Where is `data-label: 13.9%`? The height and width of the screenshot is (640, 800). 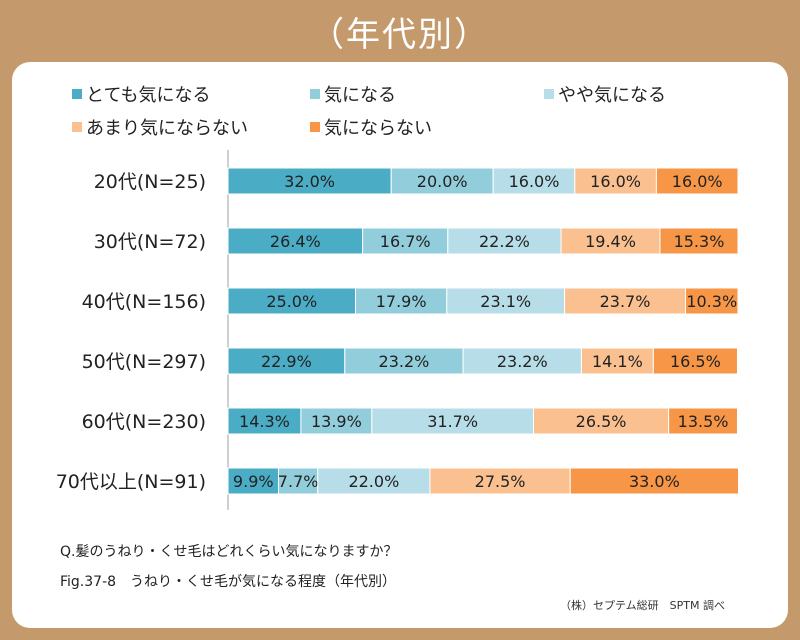 data-label: 13.9% is located at coordinates (336, 421).